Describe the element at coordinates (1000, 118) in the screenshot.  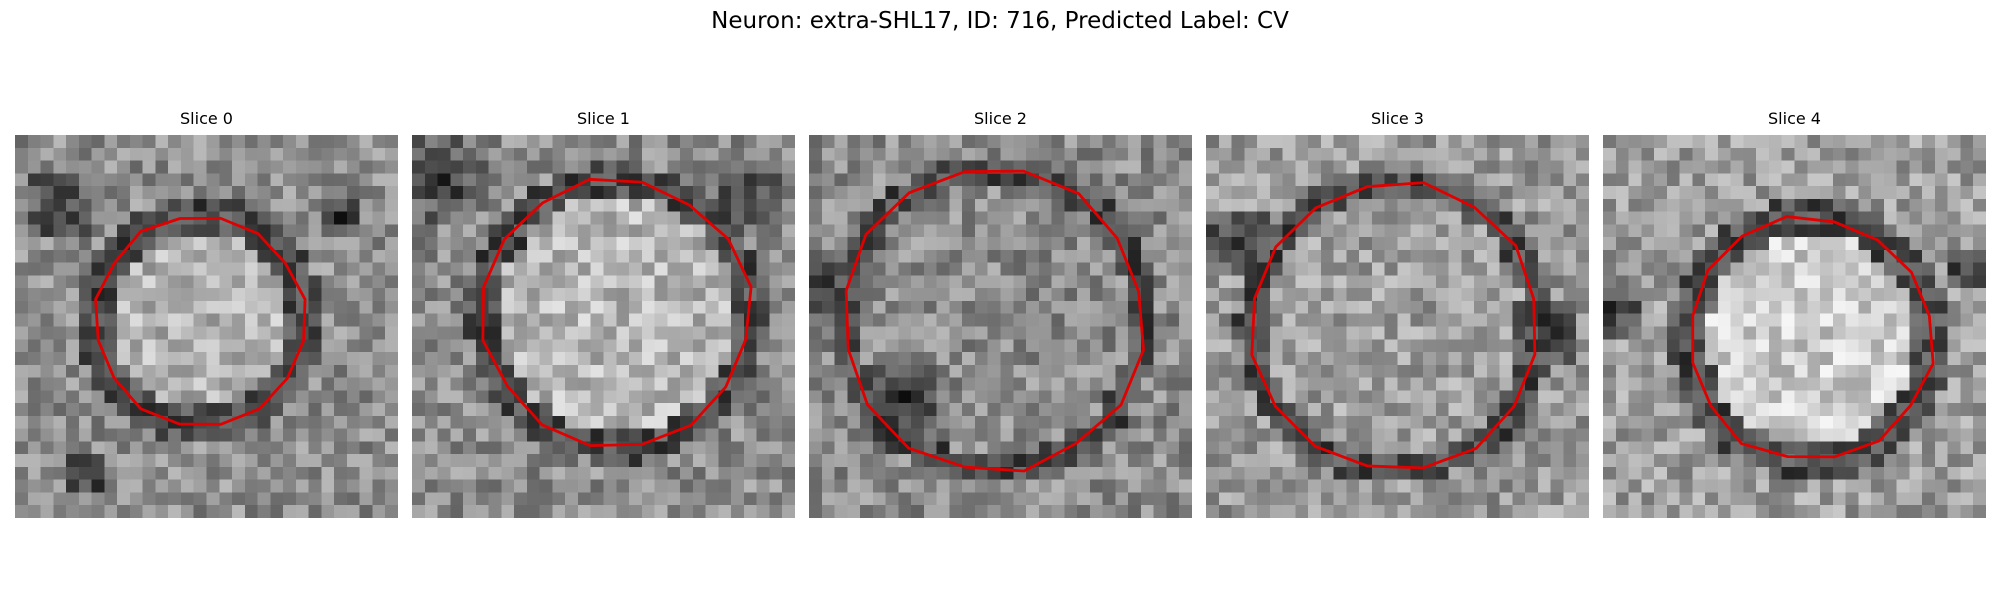
I see `slice-title-2: Slice 2` at that location.